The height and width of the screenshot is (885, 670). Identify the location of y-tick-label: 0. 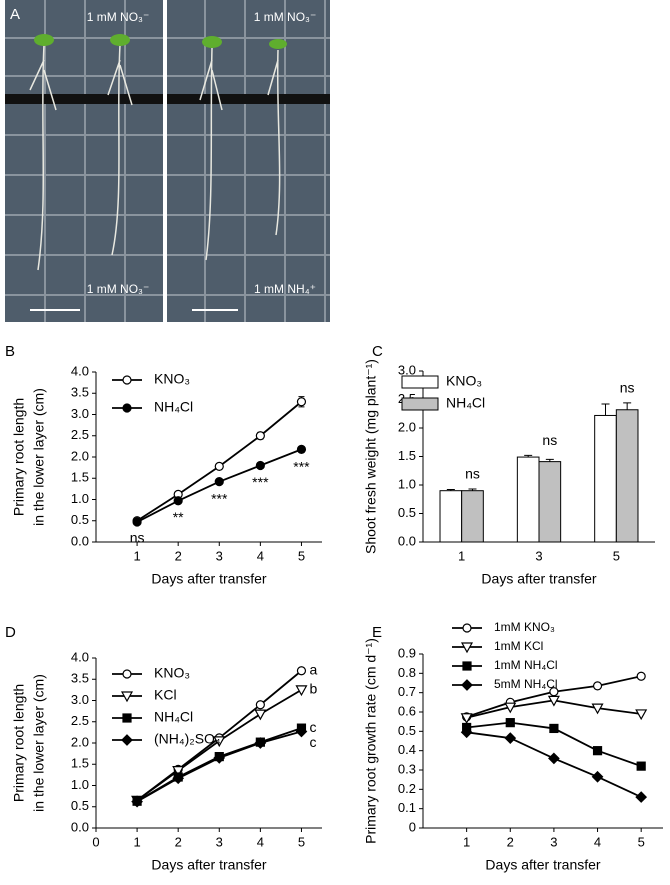
(412, 826).